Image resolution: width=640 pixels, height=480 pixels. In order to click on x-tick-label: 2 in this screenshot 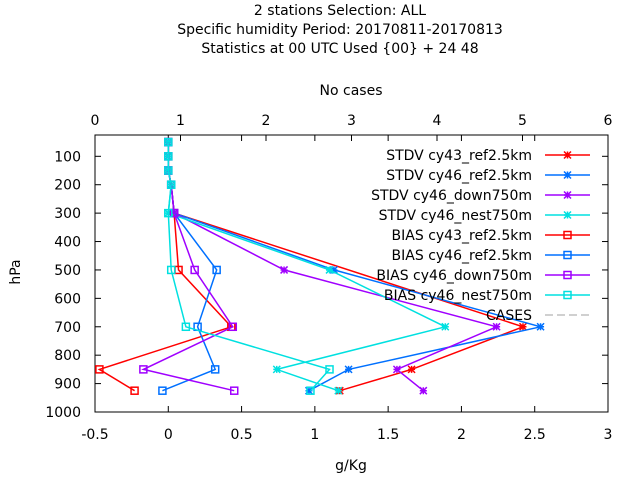, I will do `click(461, 435)`.